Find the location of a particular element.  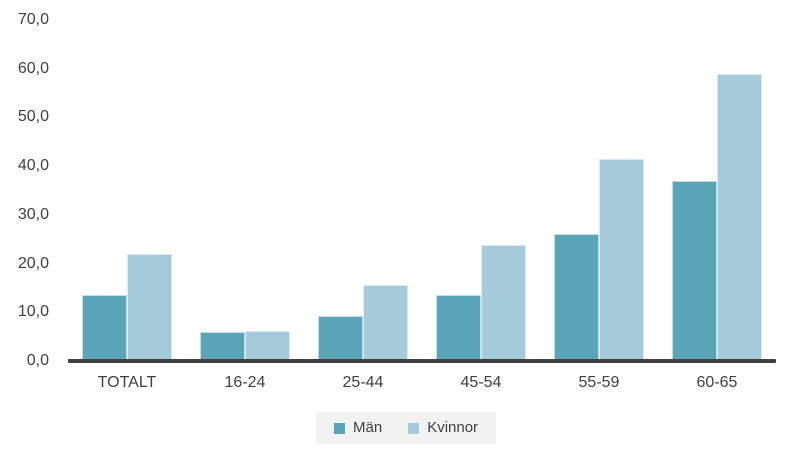

bar-kvinnor-totalt is located at coordinates (149, 307).